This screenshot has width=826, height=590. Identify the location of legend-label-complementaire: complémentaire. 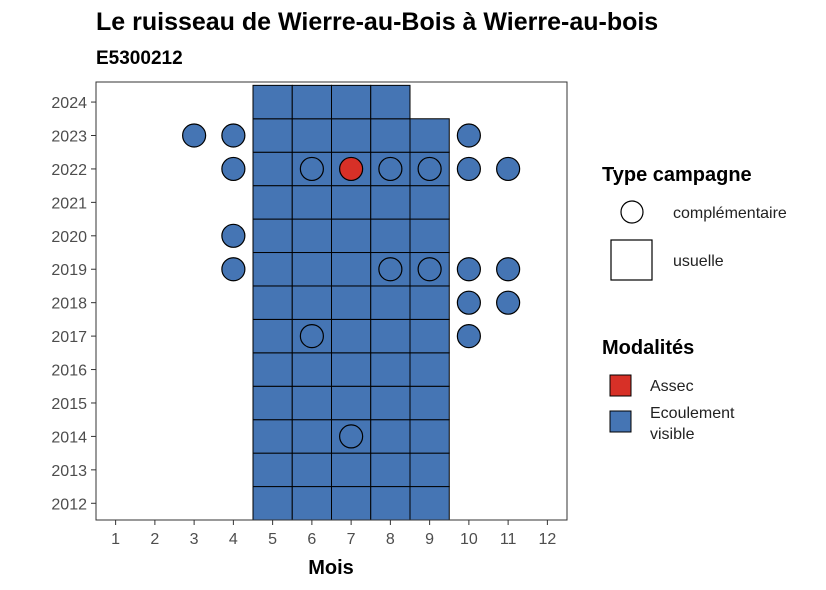
(730, 213).